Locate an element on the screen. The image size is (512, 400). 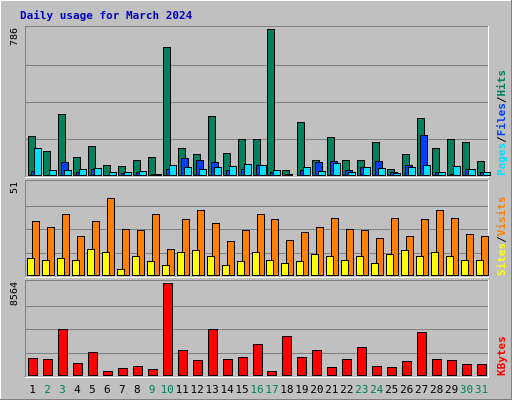
bar-files is located at coordinates (289, 175).